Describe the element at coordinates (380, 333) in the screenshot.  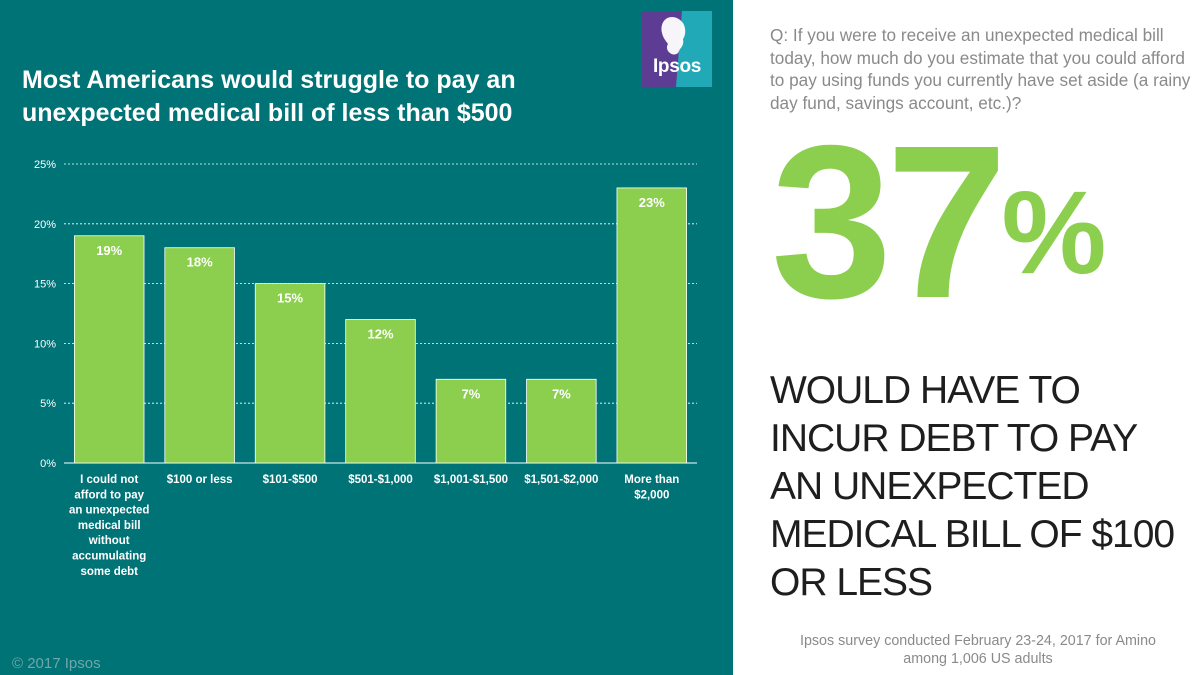
I see `bar-value-label: 12%` at that location.